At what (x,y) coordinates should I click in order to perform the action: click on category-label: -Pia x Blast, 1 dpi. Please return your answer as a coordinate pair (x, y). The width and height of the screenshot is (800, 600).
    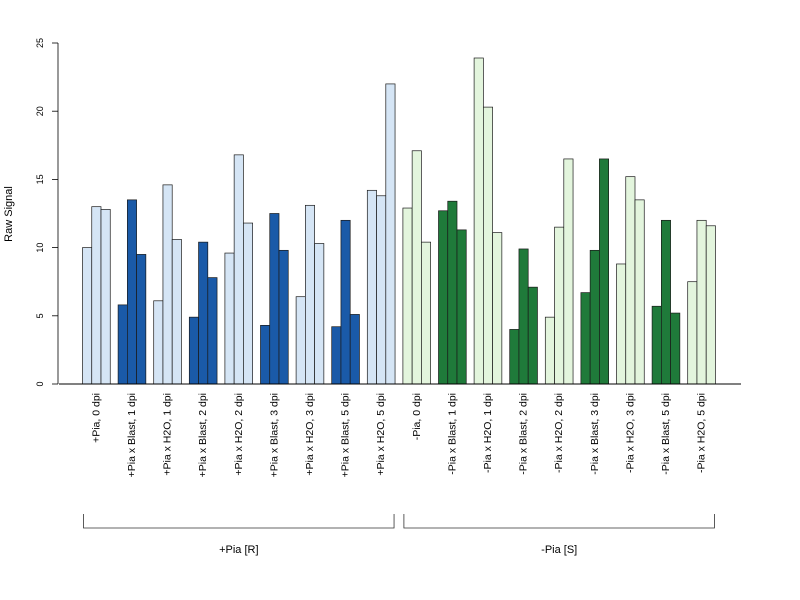
    Looking at the image, I should click on (452, 434).